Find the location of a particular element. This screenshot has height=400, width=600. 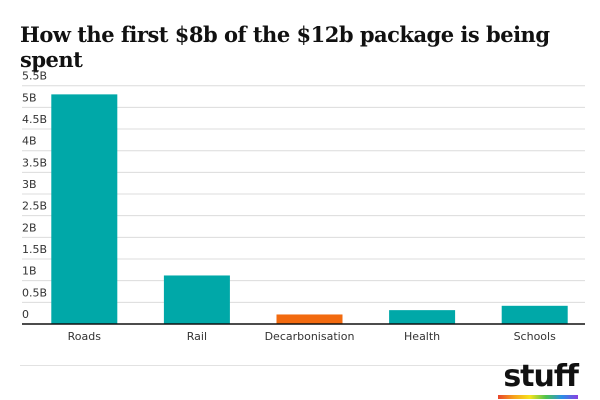

bar-rail is located at coordinates (196, 299).